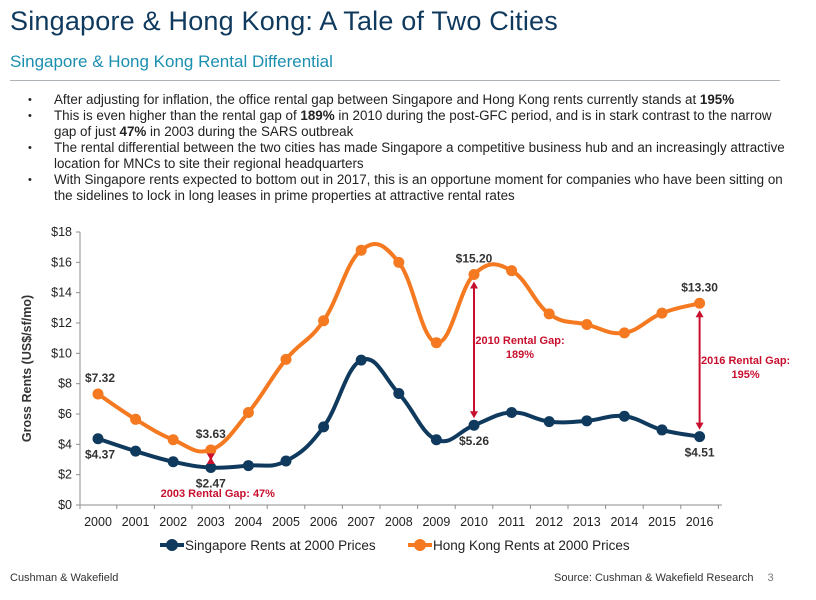  What do you see at coordinates (173, 522) in the screenshot?
I see `x-tick-label: 2002` at bounding box center [173, 522].